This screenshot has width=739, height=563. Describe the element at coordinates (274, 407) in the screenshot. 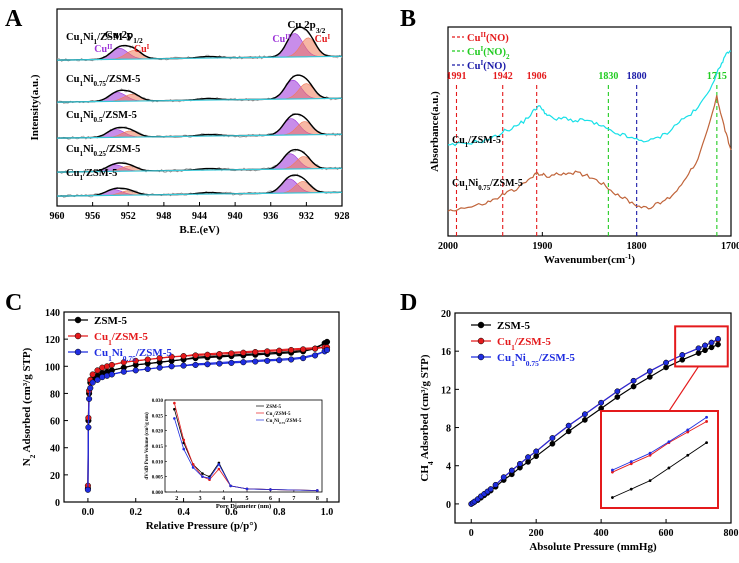

I see `label-part: ZSM-5` at that location.